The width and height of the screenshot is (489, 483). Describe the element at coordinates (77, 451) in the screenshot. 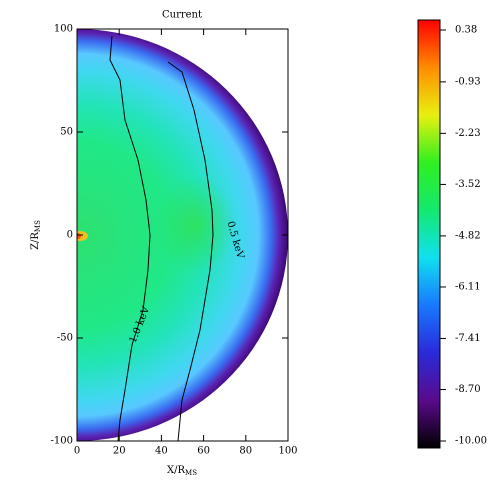

I see `x-tick-label: 0` at that location.